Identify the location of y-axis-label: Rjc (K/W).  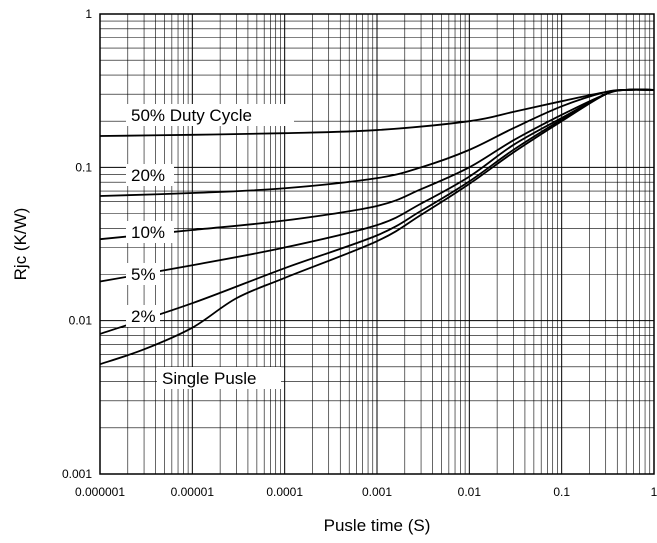
(20, 244).